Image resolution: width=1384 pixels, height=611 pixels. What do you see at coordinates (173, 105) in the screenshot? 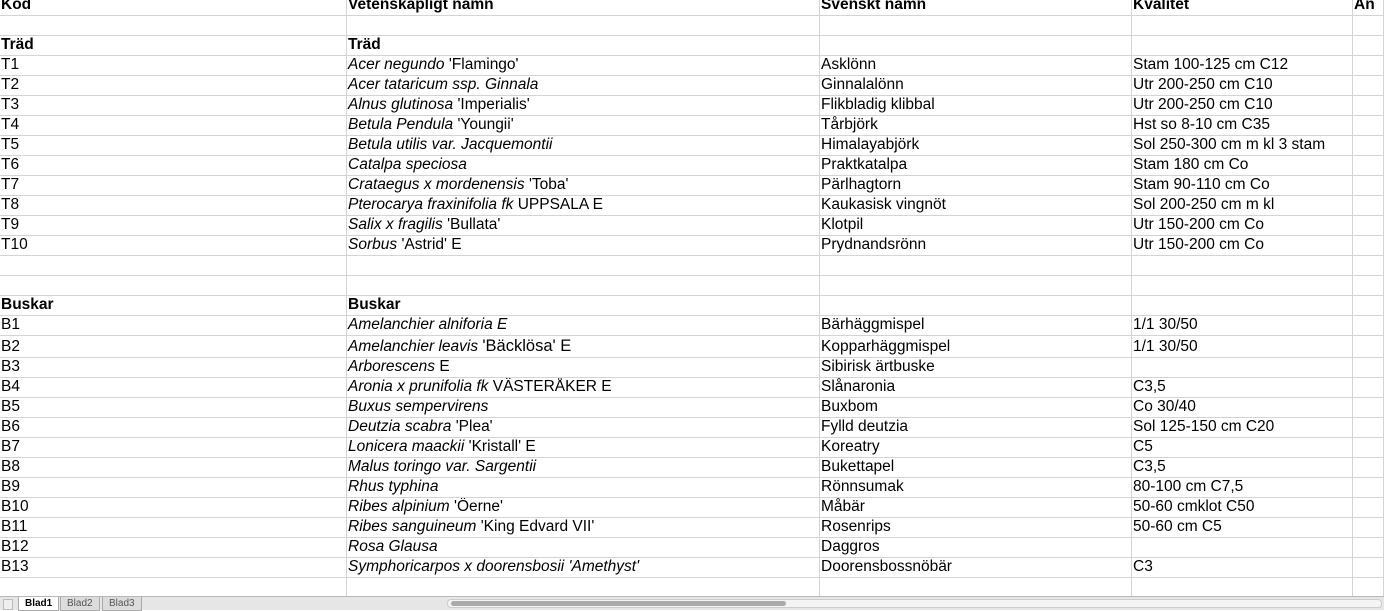
I see `cell: T3` at bounding box center [173, 105].